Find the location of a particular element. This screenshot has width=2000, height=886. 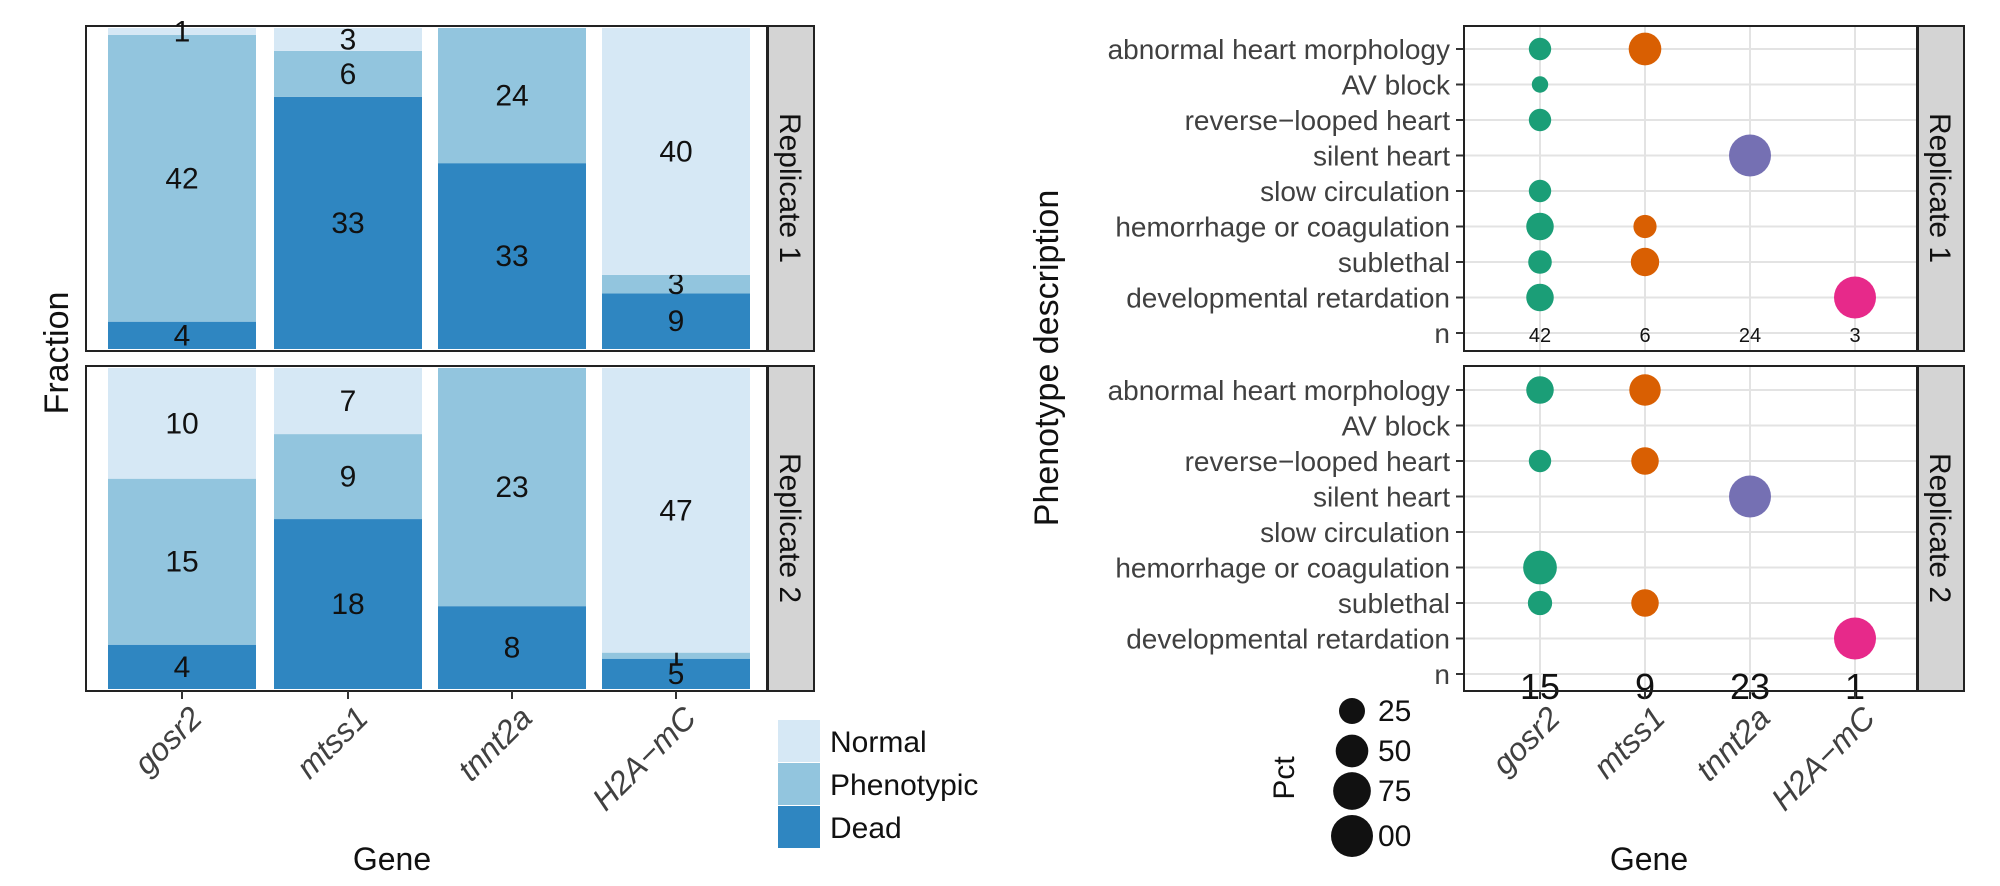

y-tick-label-reverse-looped-heart: reverse−looped heart is located at coordinates (1318, 461).